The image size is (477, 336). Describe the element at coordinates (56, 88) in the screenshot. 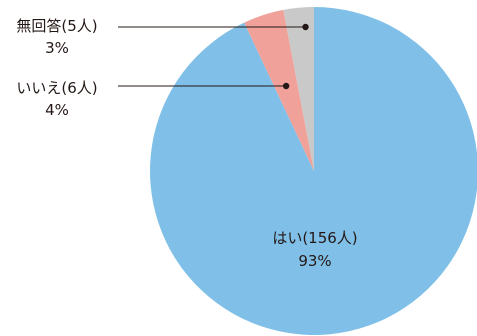

I see `slice-label-no: いいえ(6人)` at that location.